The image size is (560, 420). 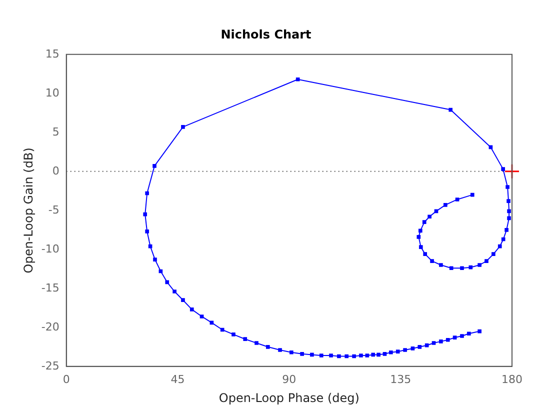 What do you see at coordinates (289, 379) in the screenshot?
I see `x-tick-label: 90` at bounding box center [289, 379].